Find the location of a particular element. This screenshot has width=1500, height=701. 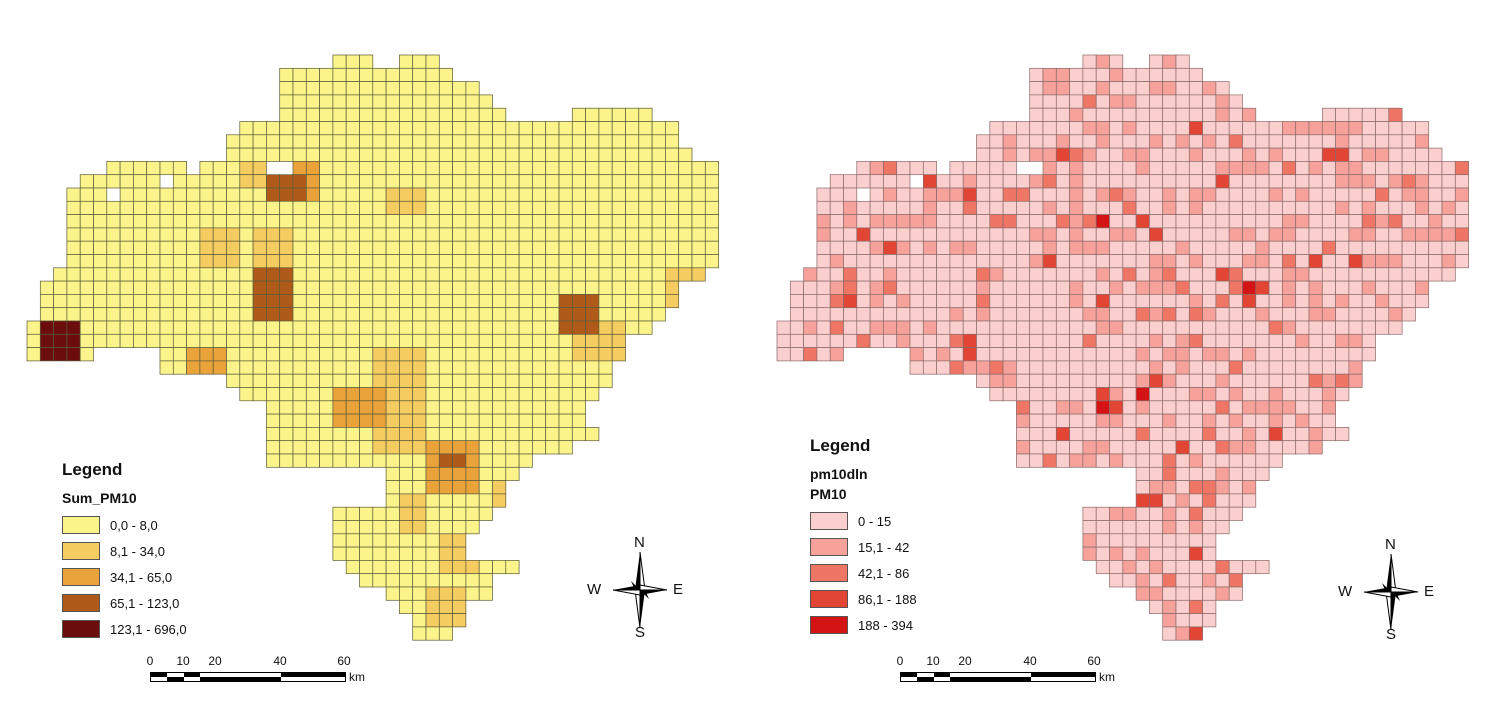

scale-bar-graphic is located at coordinates (998, 677).